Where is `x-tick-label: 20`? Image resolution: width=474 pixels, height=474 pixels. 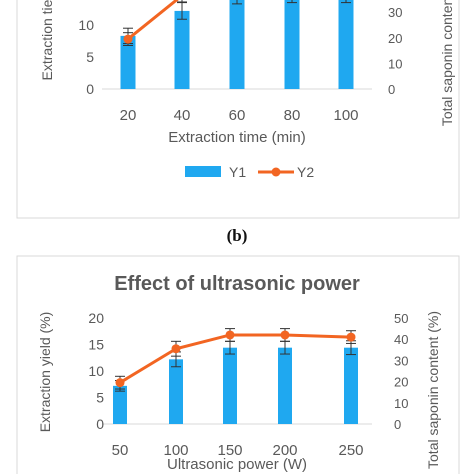
x-tick-label: 20 is located at coordinates (128, 115).